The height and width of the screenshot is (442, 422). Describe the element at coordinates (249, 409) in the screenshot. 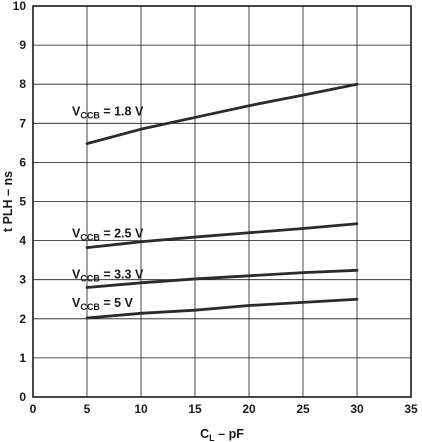

I see `x-tick-label: 20` at that location.